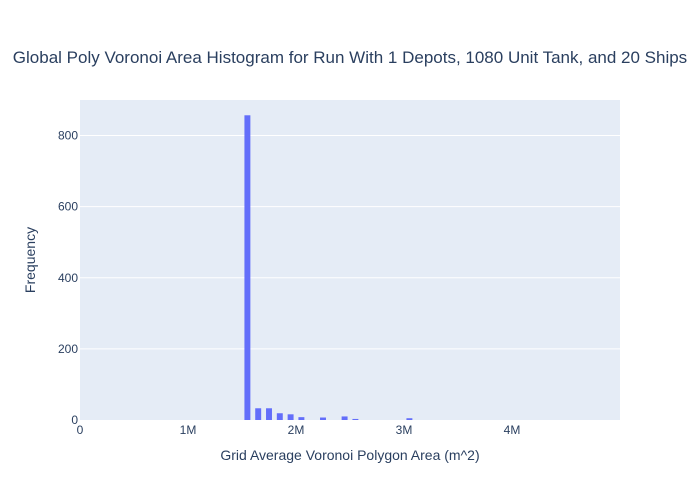  Describe the element at coordinates (512, 430) in the screenshot. I see `x-tick-label: 4M` at that location.